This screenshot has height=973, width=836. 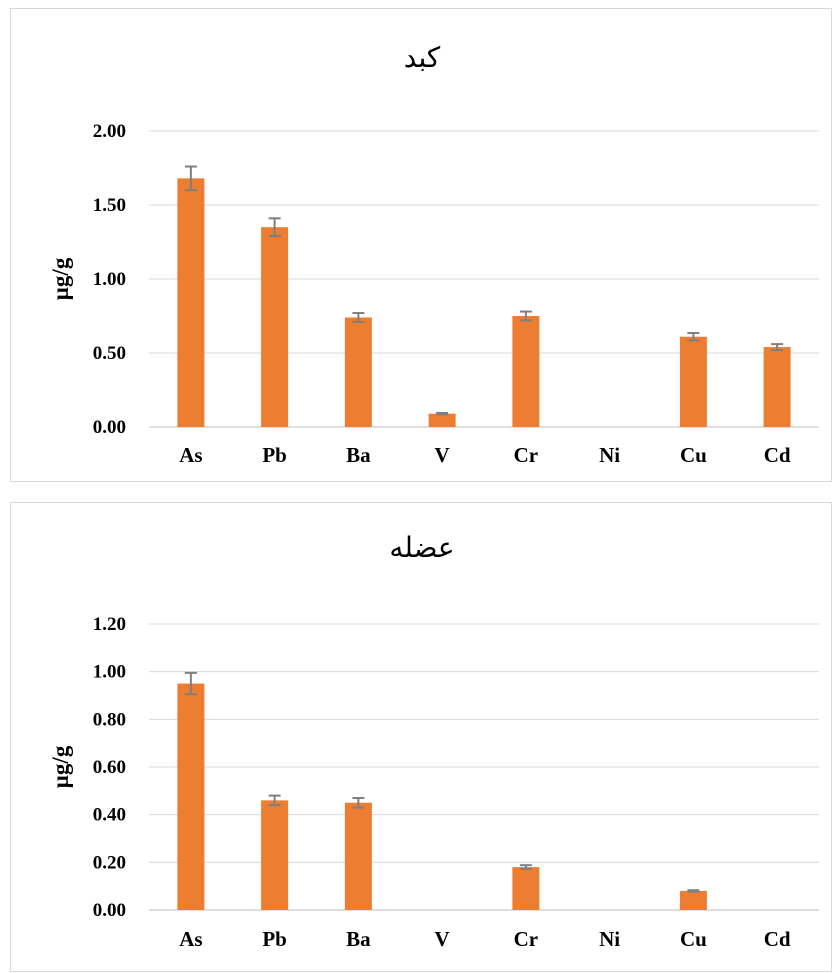 I want to click on y-tick-label: 0.20, so click(x=109, y=862).